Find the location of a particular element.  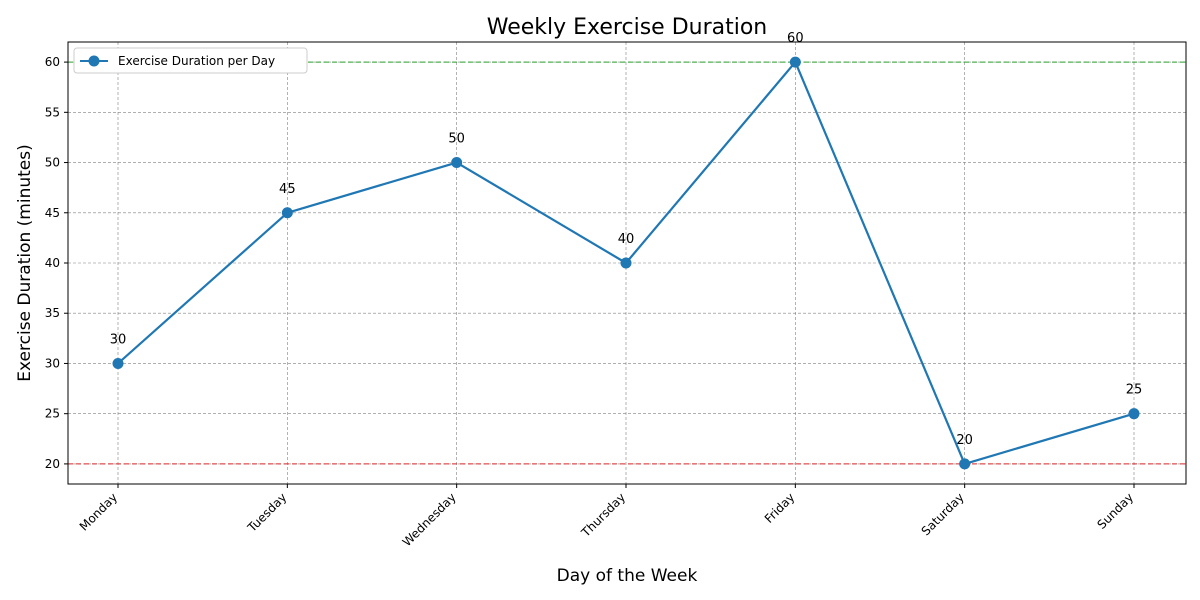

chart-title: Weekly Exercise Duration is located at coordinates (627, 27).